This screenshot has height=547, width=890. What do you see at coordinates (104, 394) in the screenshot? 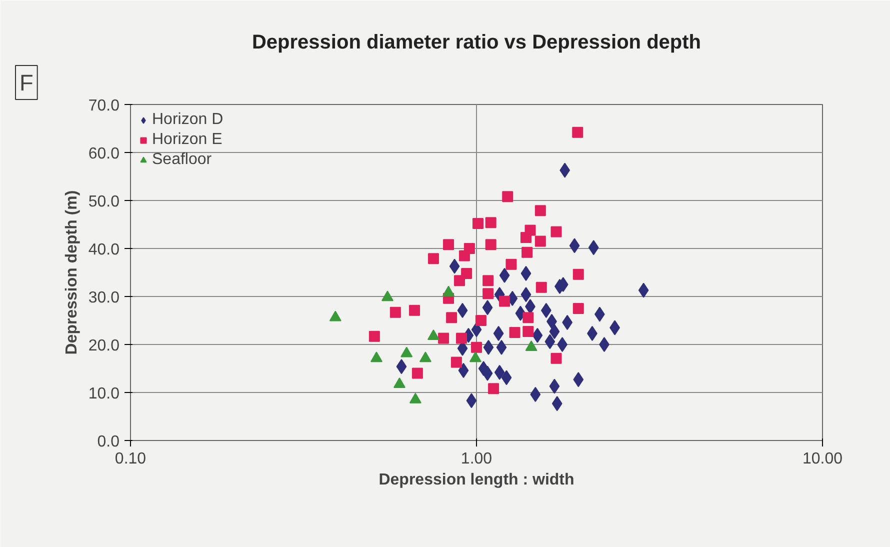
I see `y-tick-label: 10.0` at bounding box center [104, 394].